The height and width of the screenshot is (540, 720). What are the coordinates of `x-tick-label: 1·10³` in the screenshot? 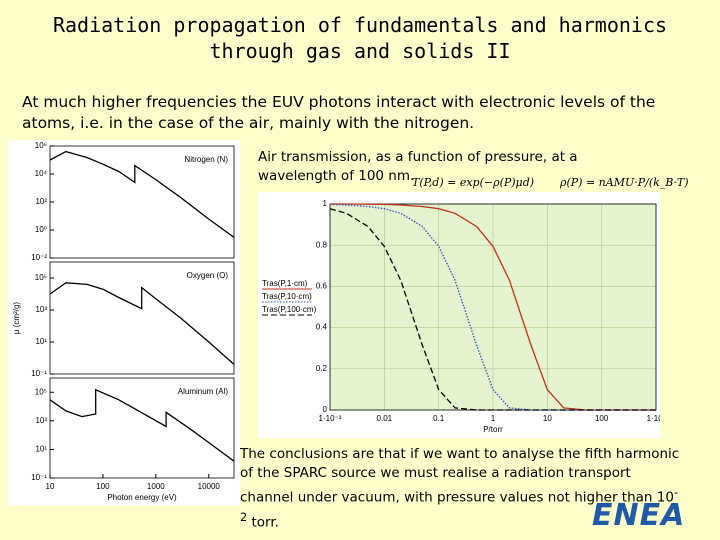 It's located at (653, 418).